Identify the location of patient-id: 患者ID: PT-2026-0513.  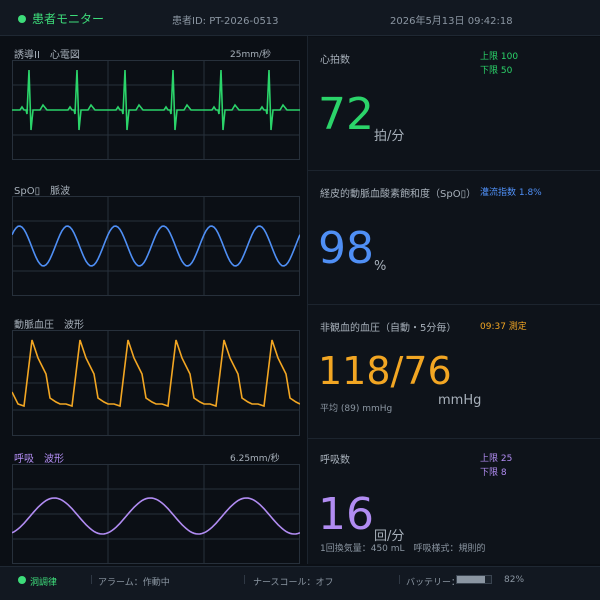
(225, 21).